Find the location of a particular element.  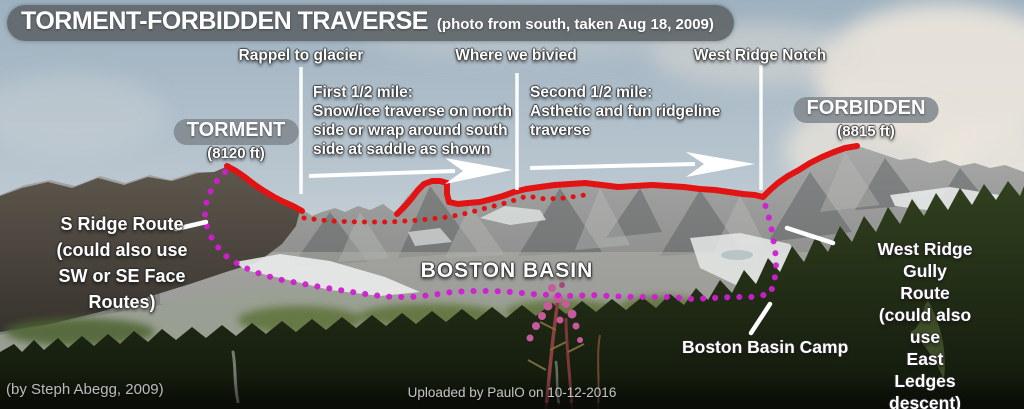

left-ridge is located at coordinates (150, 249).